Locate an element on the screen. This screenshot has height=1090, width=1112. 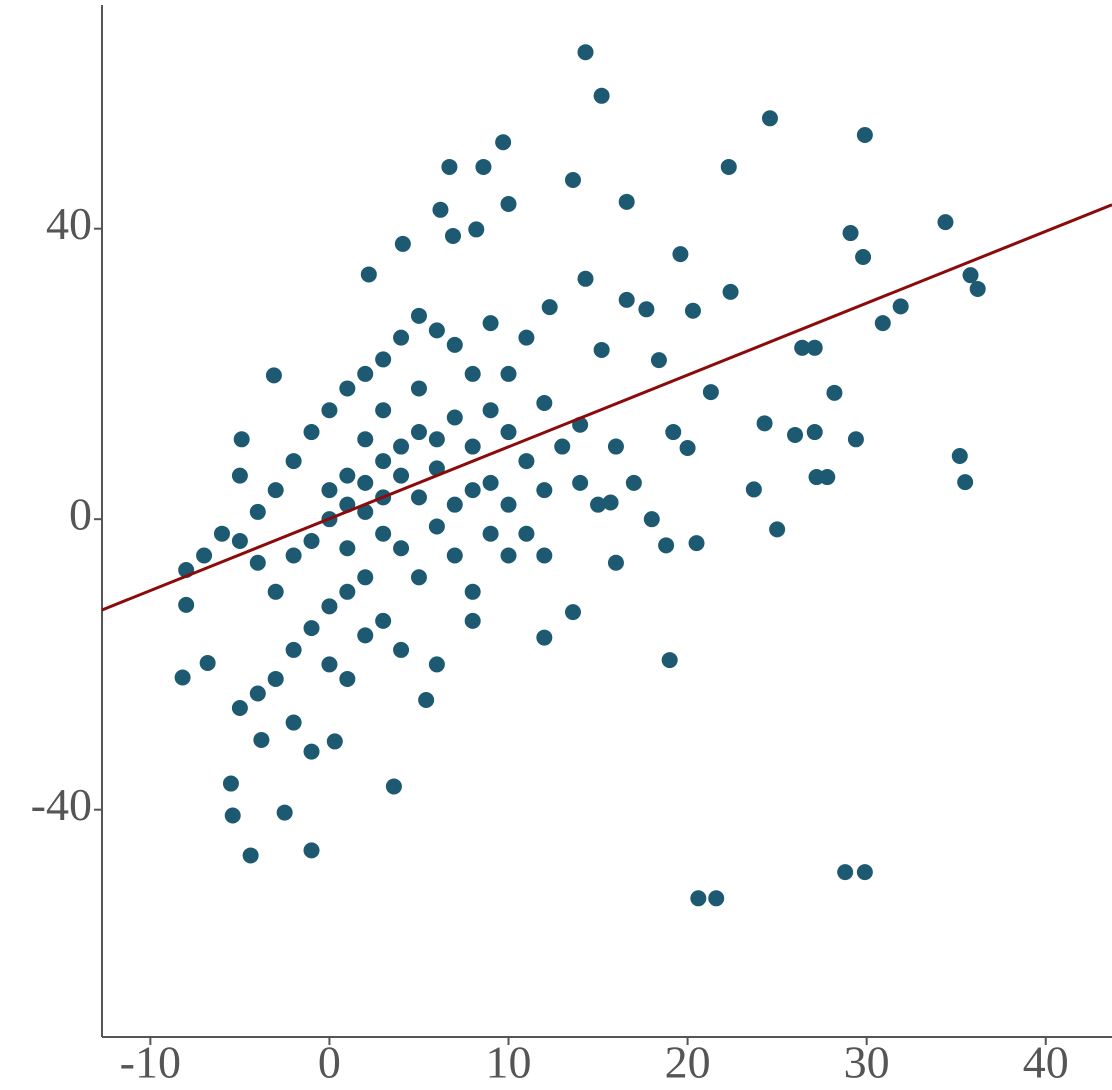
y-tick-label: -40 is located at coordinates (61, 804).